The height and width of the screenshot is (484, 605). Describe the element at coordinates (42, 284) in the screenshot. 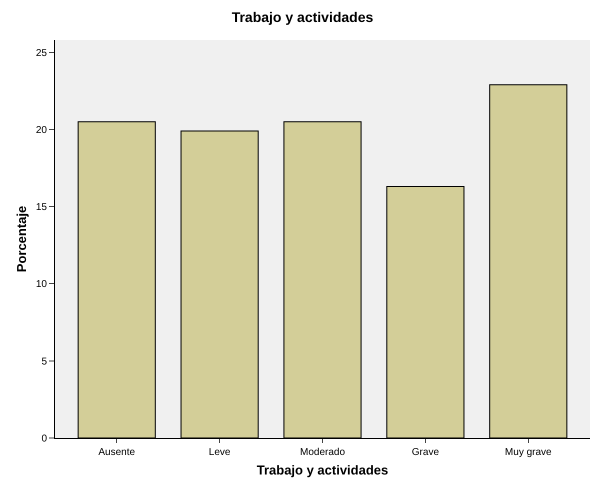

I see `y-tick-label: 10` at that location.